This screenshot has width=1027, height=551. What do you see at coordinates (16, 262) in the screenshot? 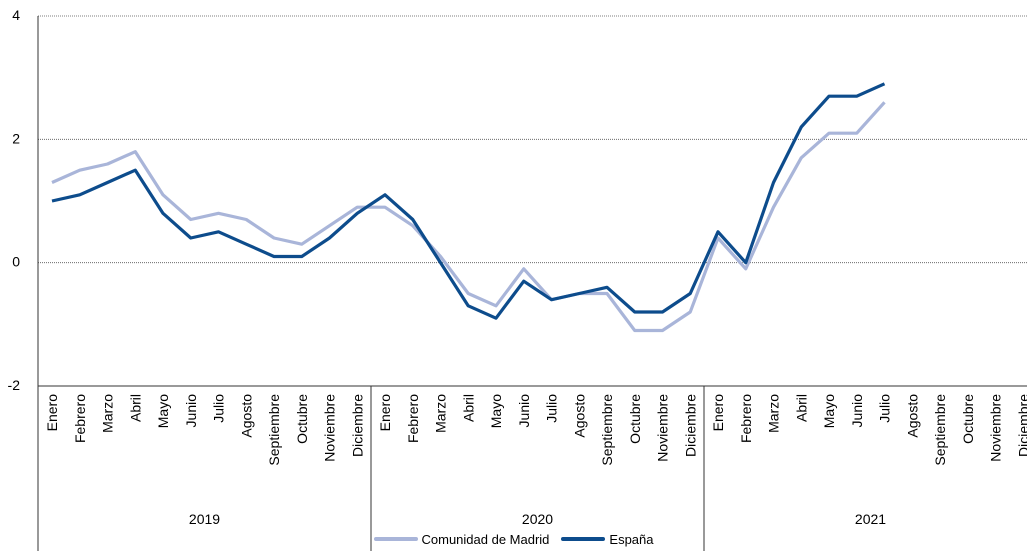
I see `y-tick-label: 0` at bounding box center [16, 262].